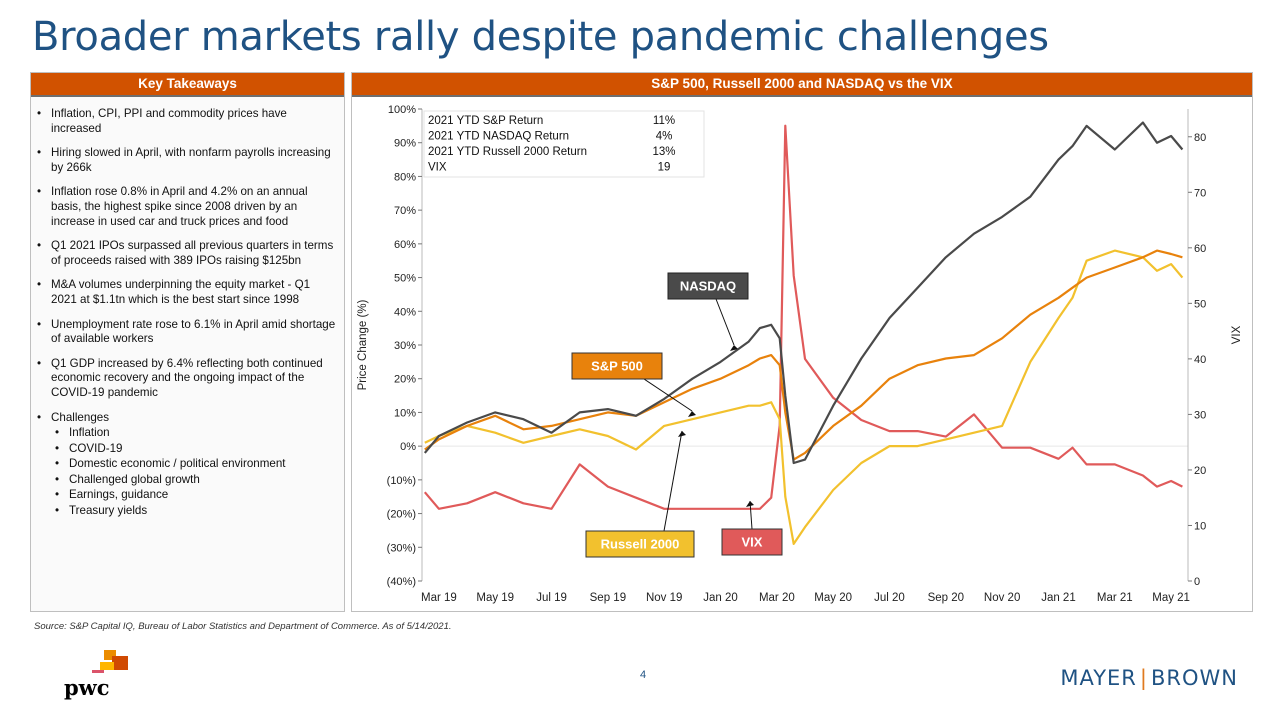 The width and height of the screenshot is (1280, 719). What do you see at coordinates (187, 85) in the screenshot?
I see `key-takeaways-heading: Key Takeaways` at bounding box center [187, 85].